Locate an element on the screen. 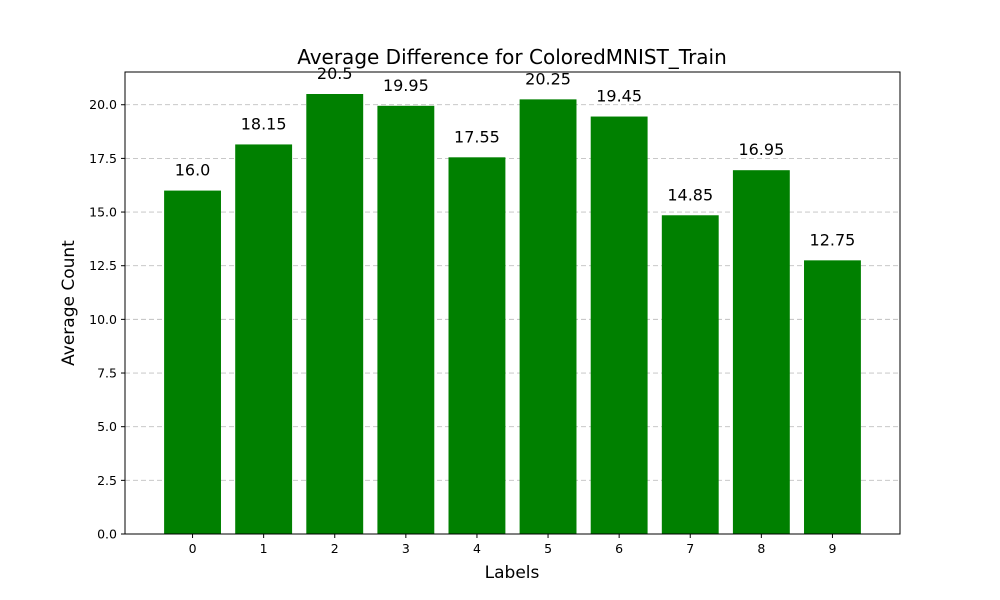 The height and width of the screenshot is (600, 1000). x-tick-label: 8 is located at coordinates (761, 548).